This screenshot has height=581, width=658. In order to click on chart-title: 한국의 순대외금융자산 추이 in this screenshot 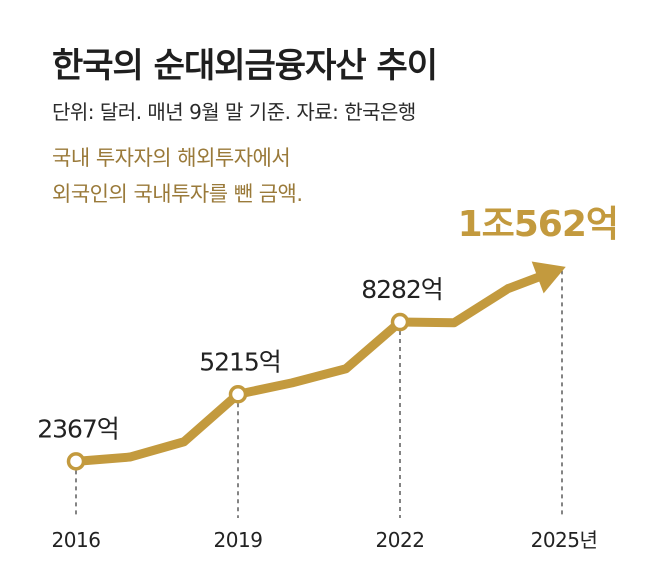, I will do `click(245, 66)`.